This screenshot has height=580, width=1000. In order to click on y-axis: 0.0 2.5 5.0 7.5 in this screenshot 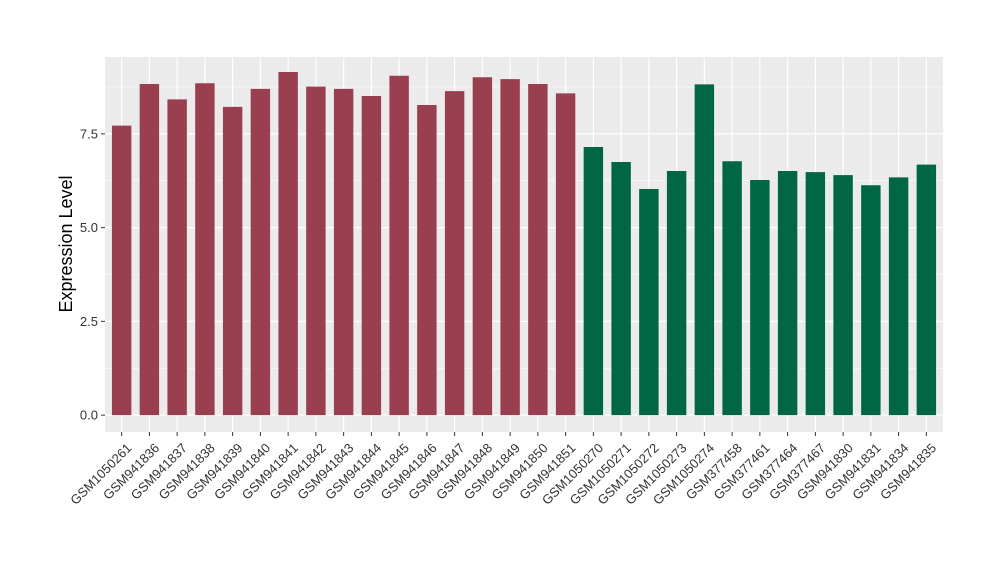, I will do `click(92, 274)`.